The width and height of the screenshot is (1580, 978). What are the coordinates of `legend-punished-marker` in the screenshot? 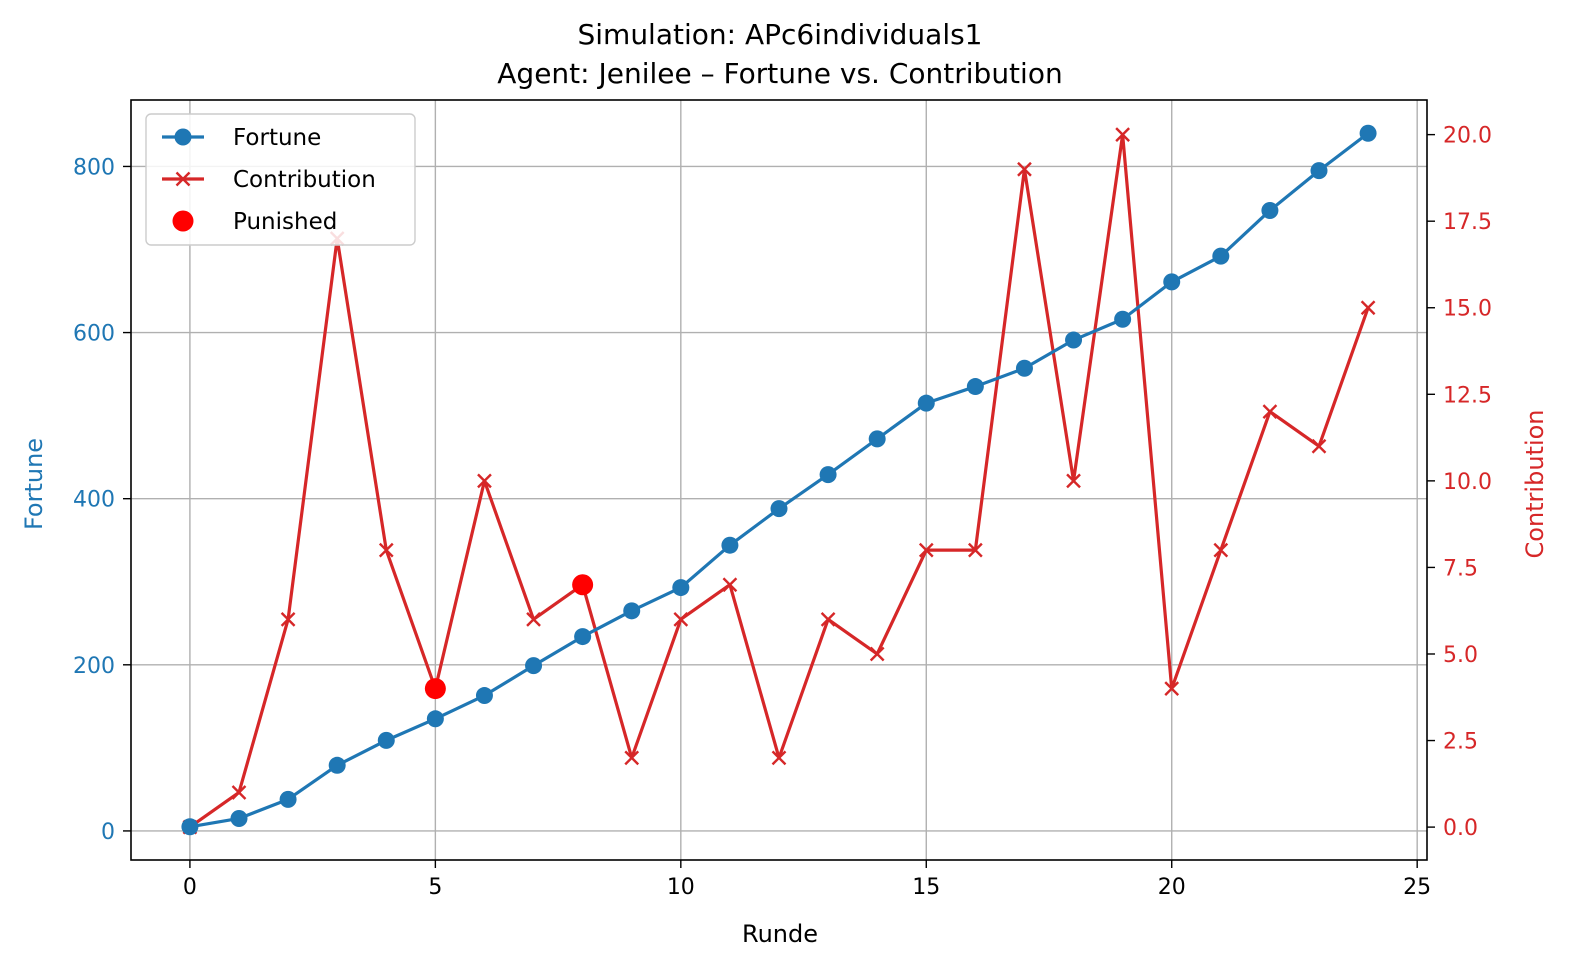 It's located at (183, 221).